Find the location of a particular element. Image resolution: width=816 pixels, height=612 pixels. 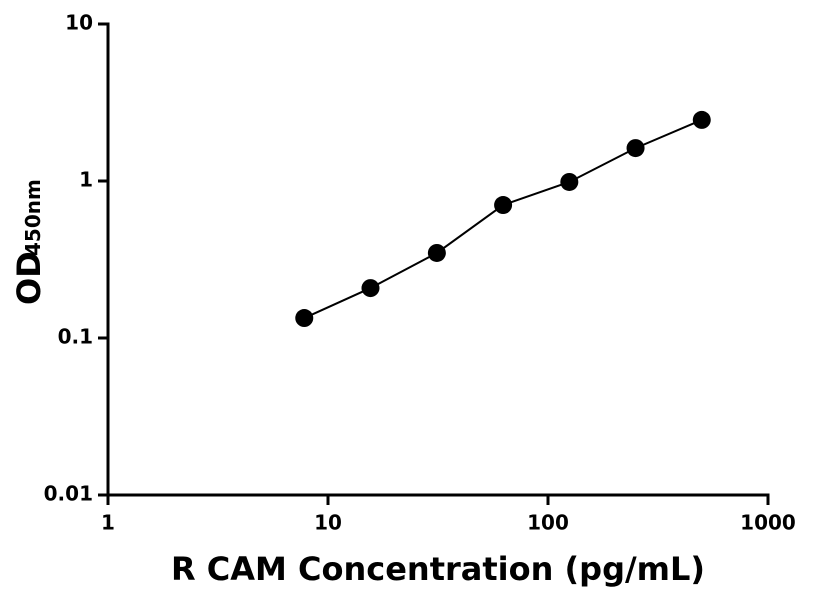

y-axis-label: OD is located at coordinates (29, 278).